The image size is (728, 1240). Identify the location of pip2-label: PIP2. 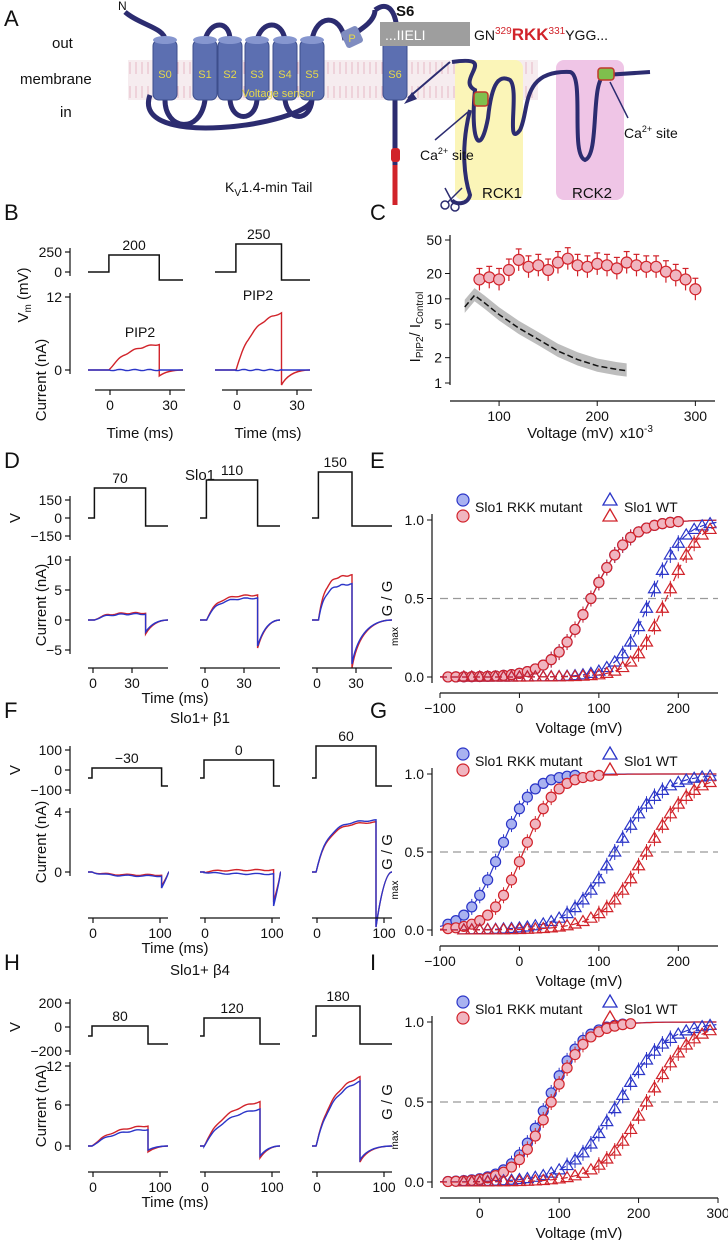
(140, 332).